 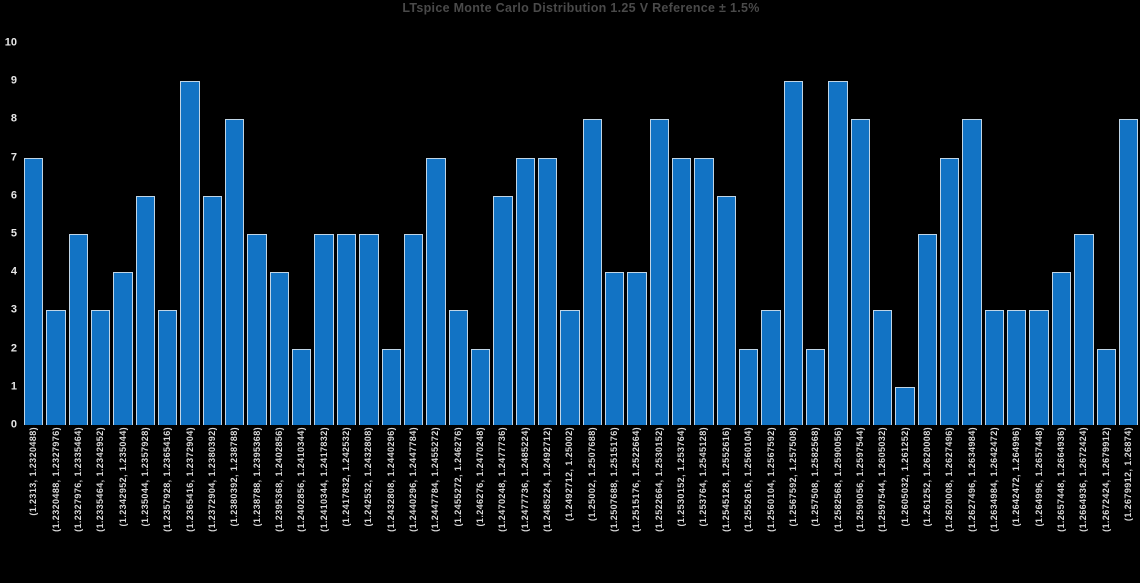 I want to click on y-tick-label: 0, so click(x=13, y=424).